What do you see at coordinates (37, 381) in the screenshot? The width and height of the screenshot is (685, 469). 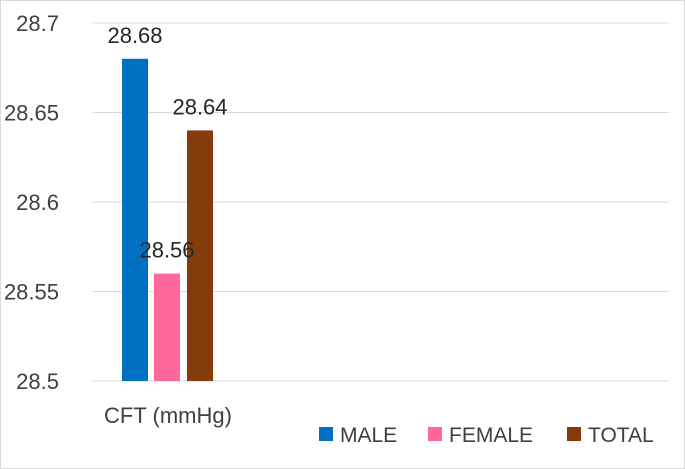 I see `y-tick-label: 28.5` at bounding box center [37, 381].